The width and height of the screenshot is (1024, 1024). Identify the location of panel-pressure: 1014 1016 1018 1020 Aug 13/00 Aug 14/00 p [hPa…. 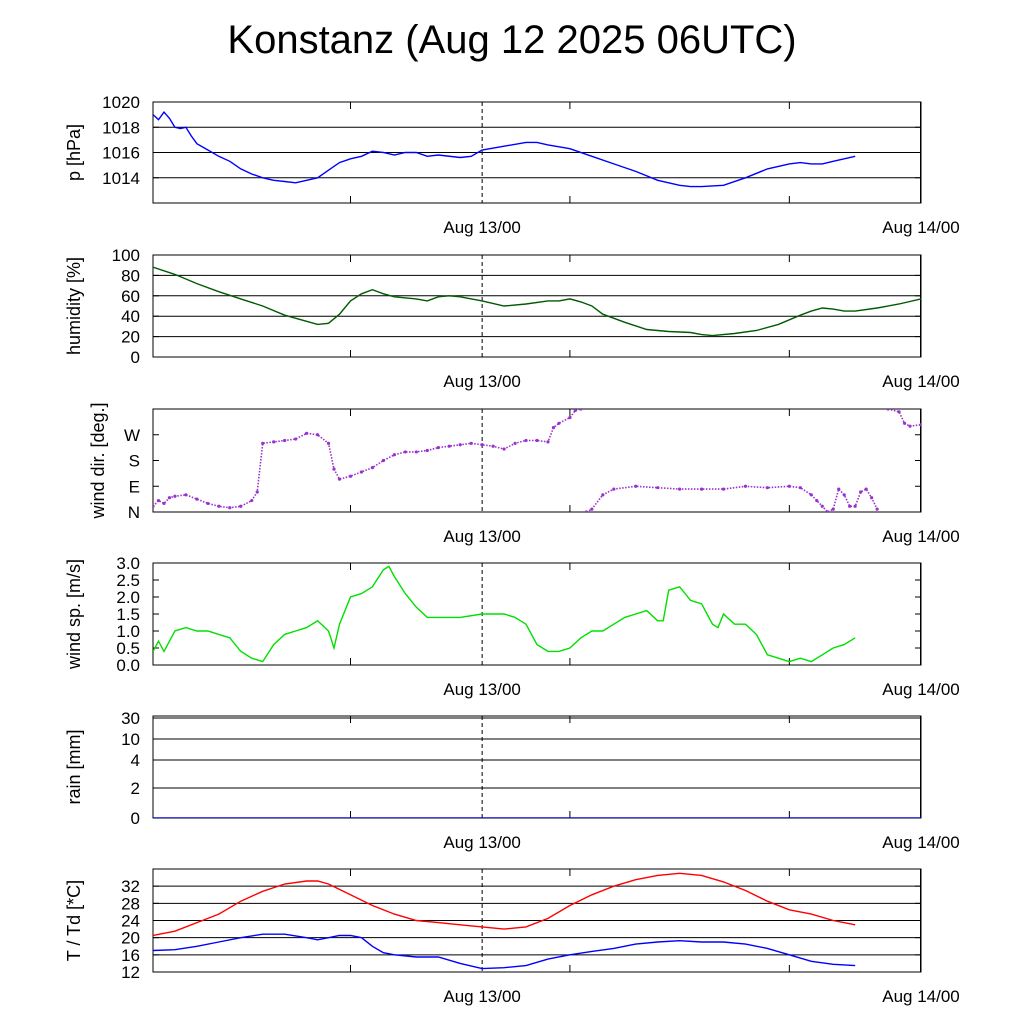
(512, 165).